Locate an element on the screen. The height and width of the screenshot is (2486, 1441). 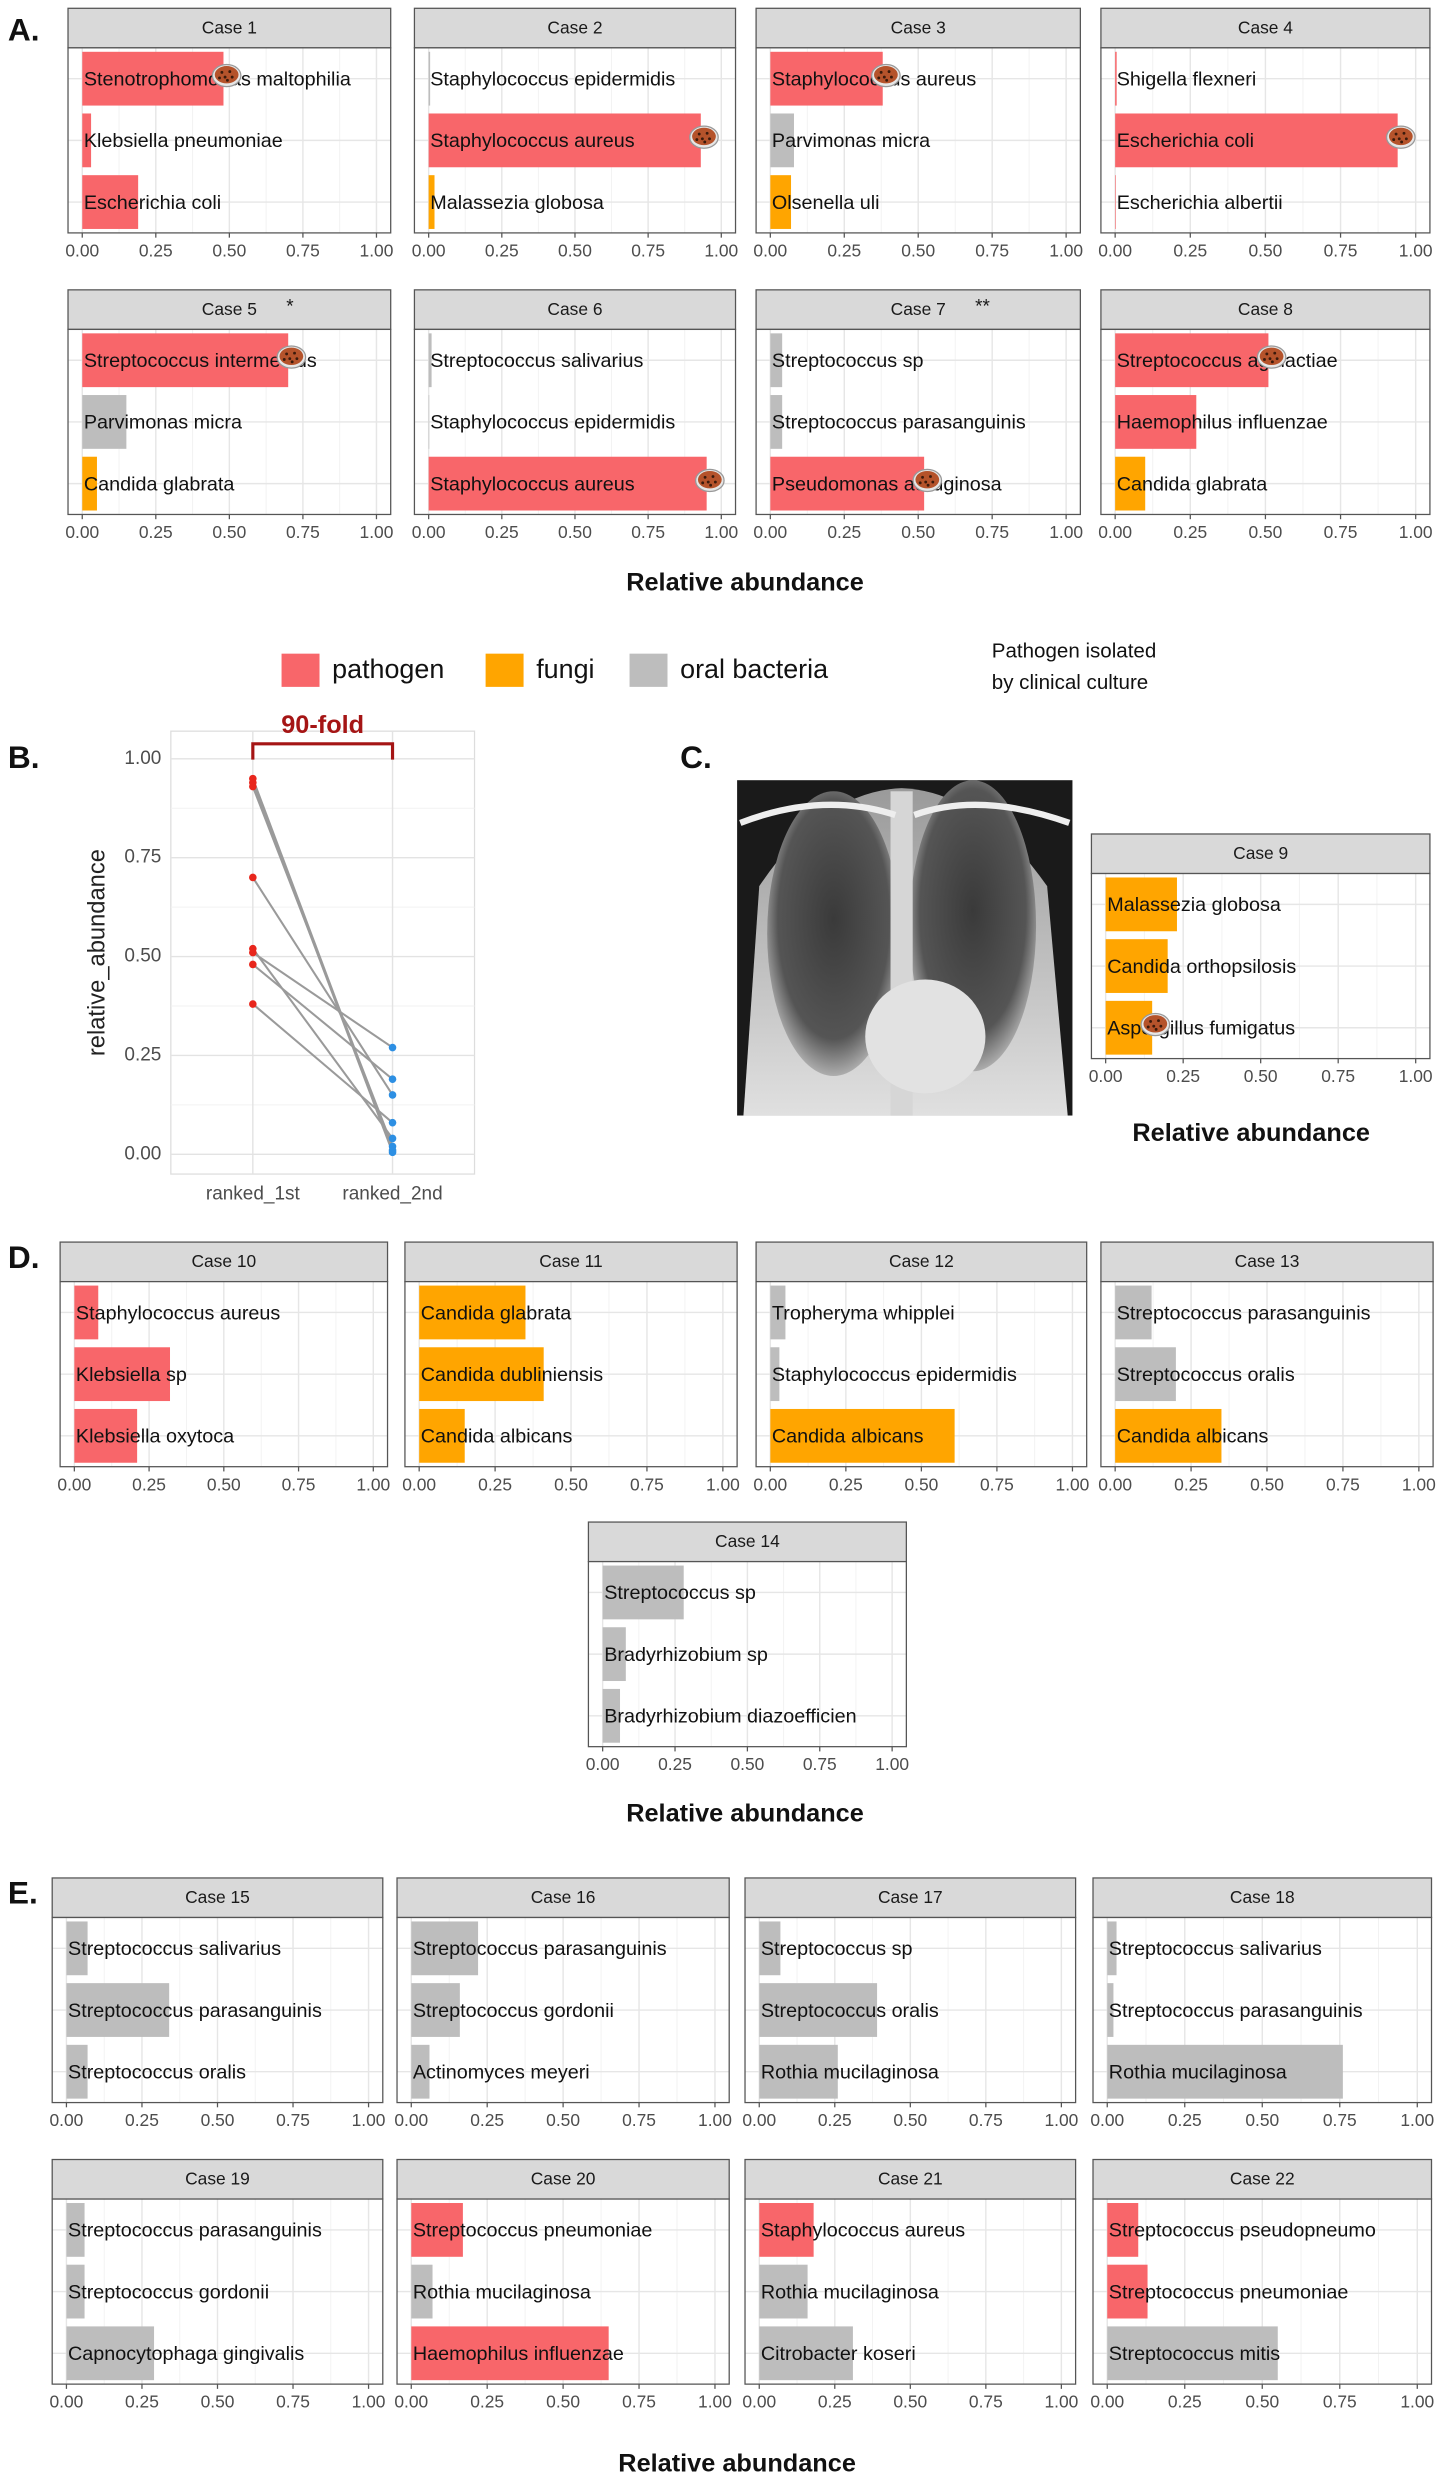
species-label: Candida orthopsilosis is located at coordinates (1201, 967).